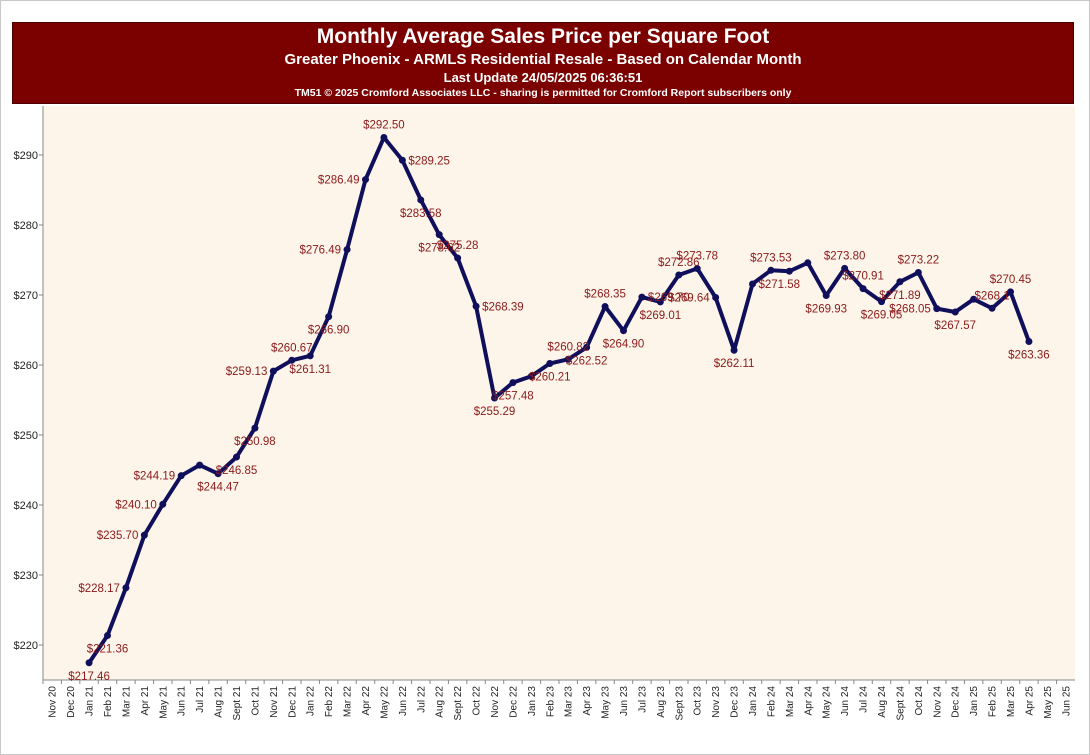  Describe the element at coordinates (219, 702) in the screenshot. I see `x-tick-label: Aug 21` at that location.